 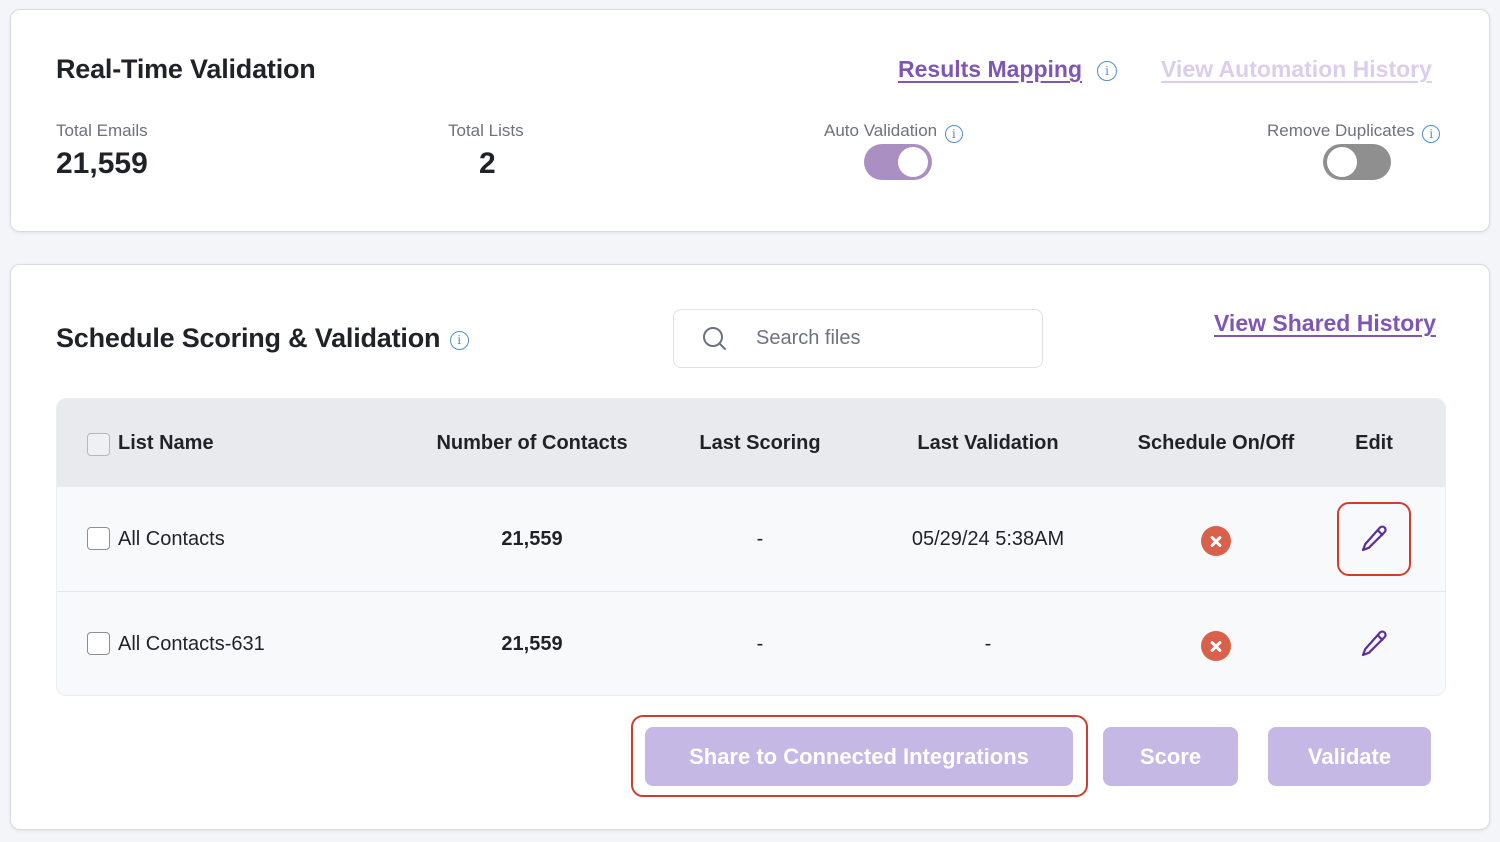 I want to click on search-files-input, so click(x=886, y=338).